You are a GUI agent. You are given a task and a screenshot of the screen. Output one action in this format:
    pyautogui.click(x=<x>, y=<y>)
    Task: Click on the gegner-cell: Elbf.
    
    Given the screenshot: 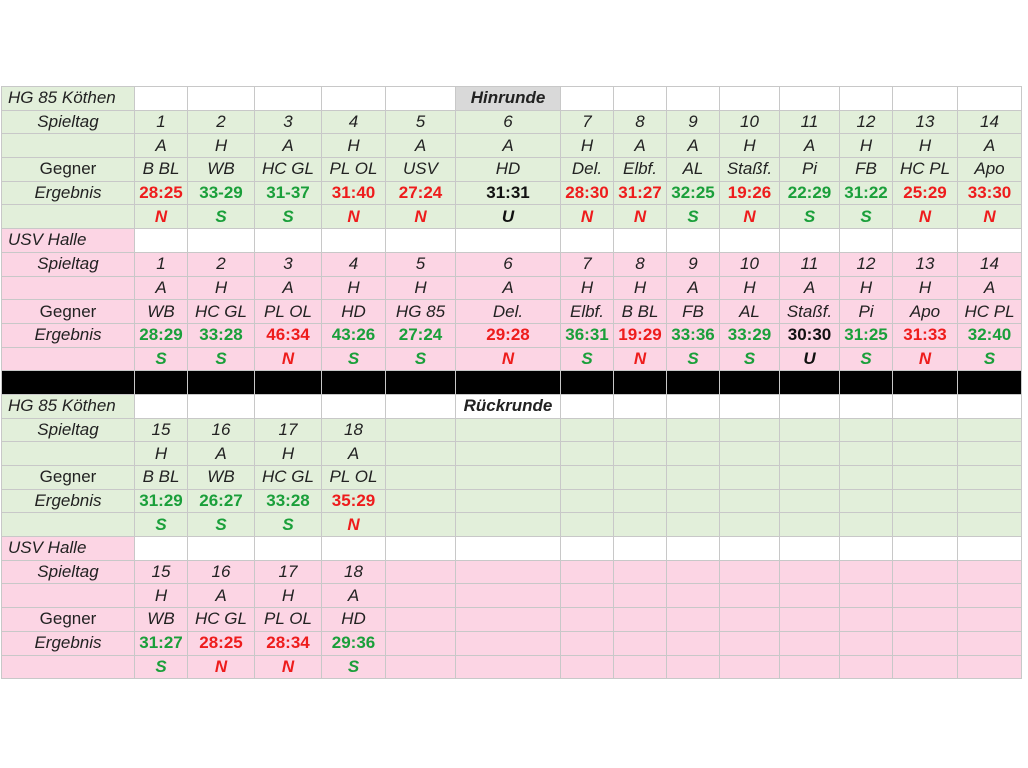 What is the action you would take?
    pyautogui.click(x=640, y=169)
    